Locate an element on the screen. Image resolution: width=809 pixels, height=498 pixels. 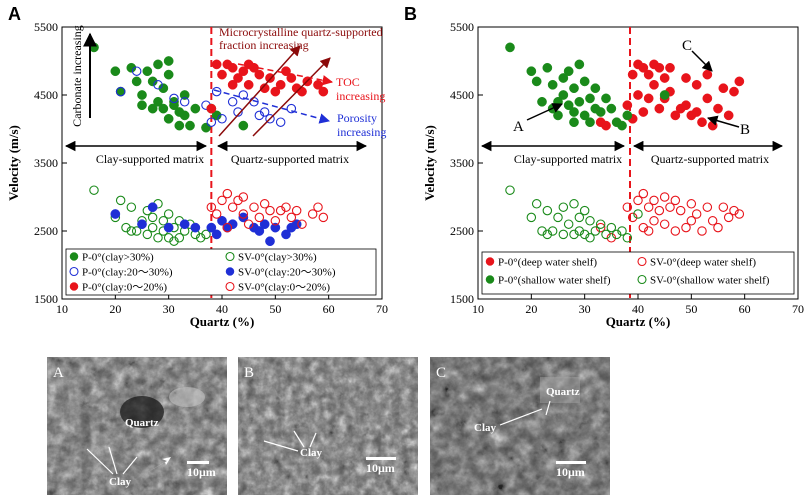
panel-a-microcrystalline-label-line1: Microcrystalline quartz-supported is located at coordinates (301, 32).